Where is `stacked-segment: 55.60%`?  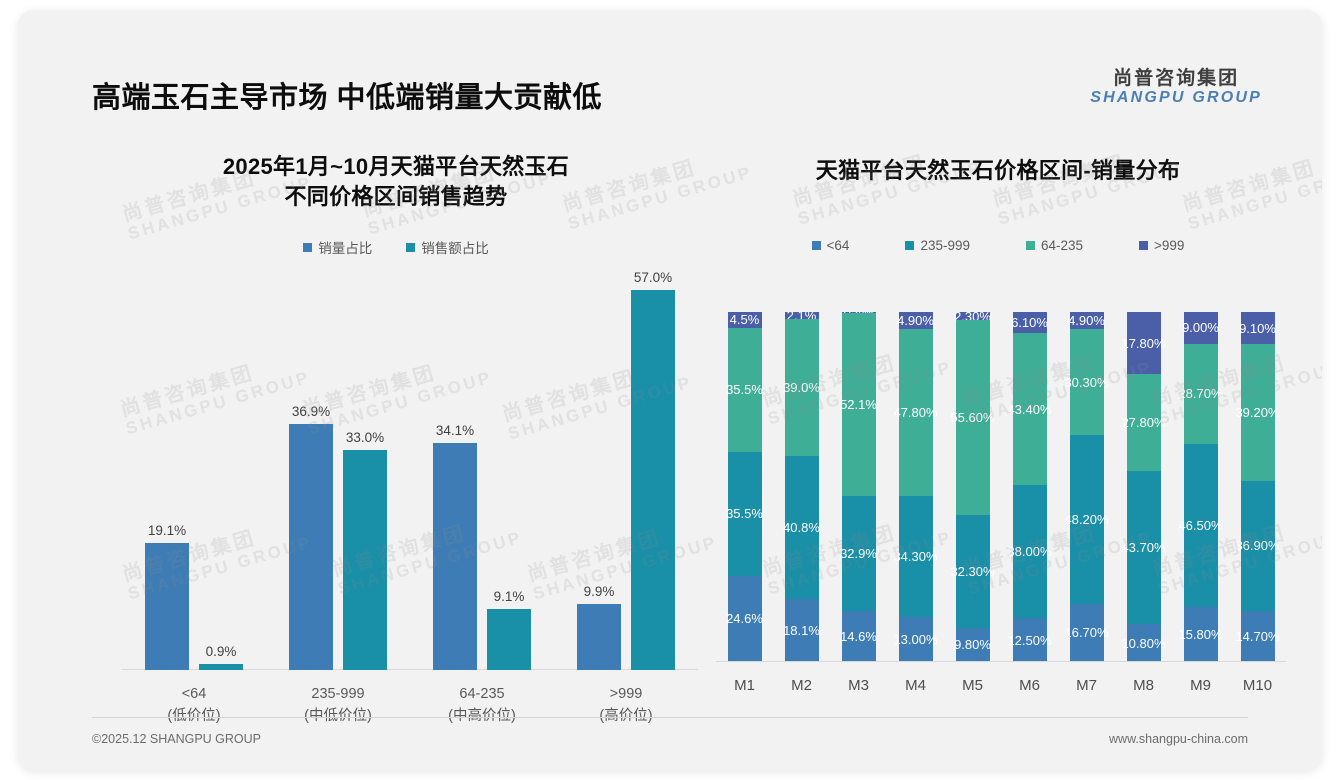 stacked-segment: 55.60% is located at coordinates (972, 417).